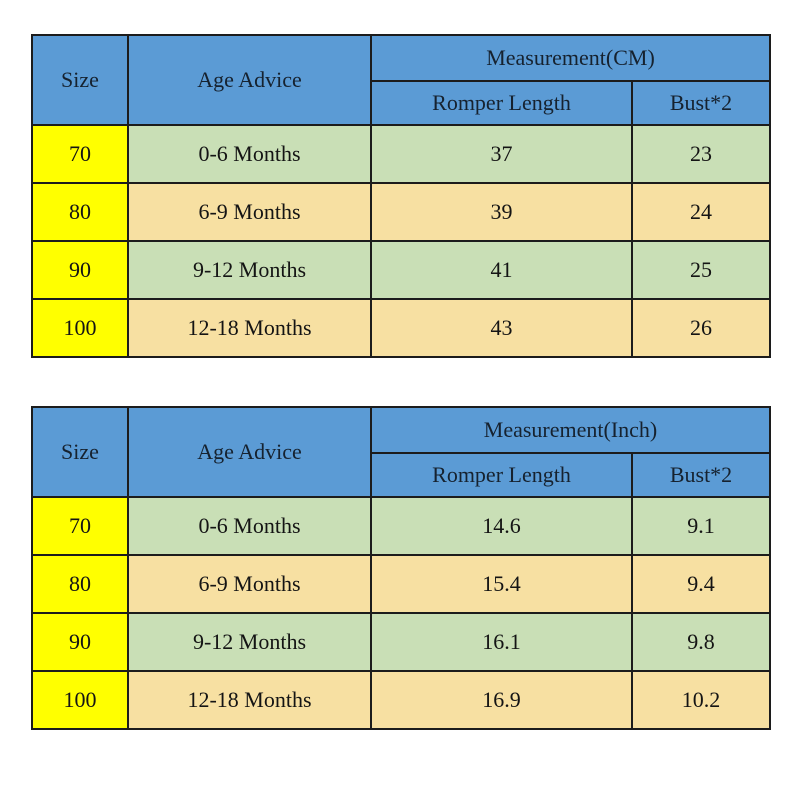 Image resolution: width=800 pixels, height=800 pixels. I want to click on table-row: 70 0-6 Months 37 23, so click(401, 154).